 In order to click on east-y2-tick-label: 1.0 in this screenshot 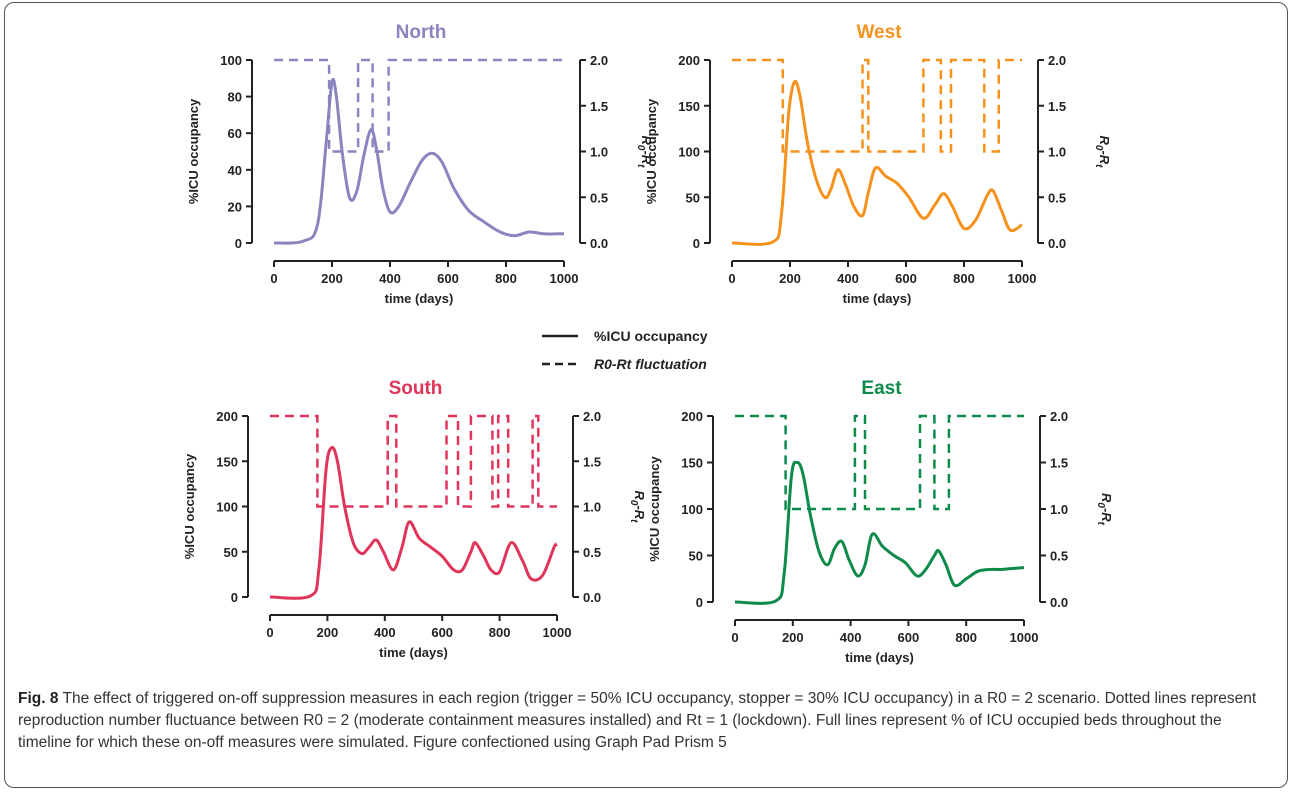, I will do `click(1059, 509)`.